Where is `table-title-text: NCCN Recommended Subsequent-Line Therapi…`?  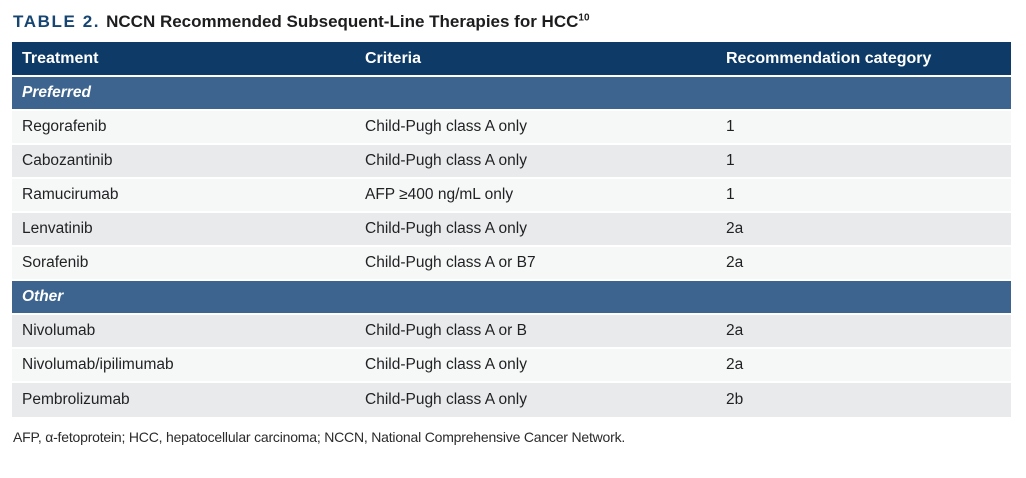 table-title-text: NCCN Recommended Subsequent-Line Therapi… is located at coordinates (342, 21).